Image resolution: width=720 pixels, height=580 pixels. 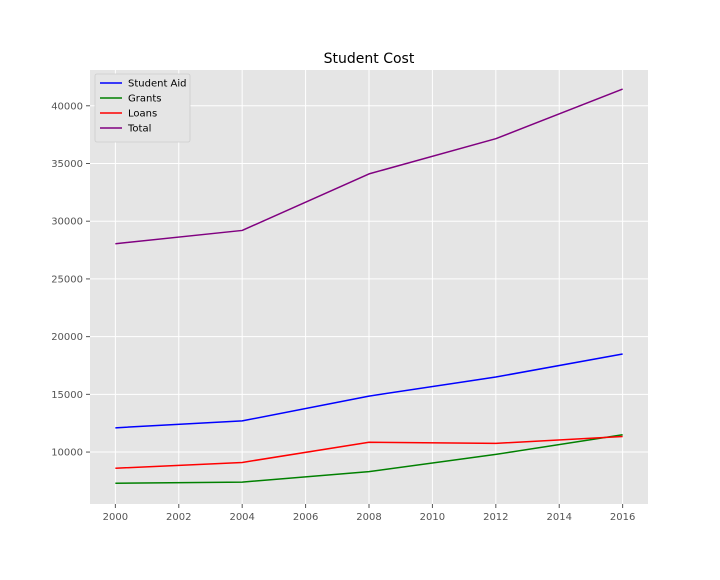 I want to click on y-tick-label: 20000, so click(x=67, y=337).